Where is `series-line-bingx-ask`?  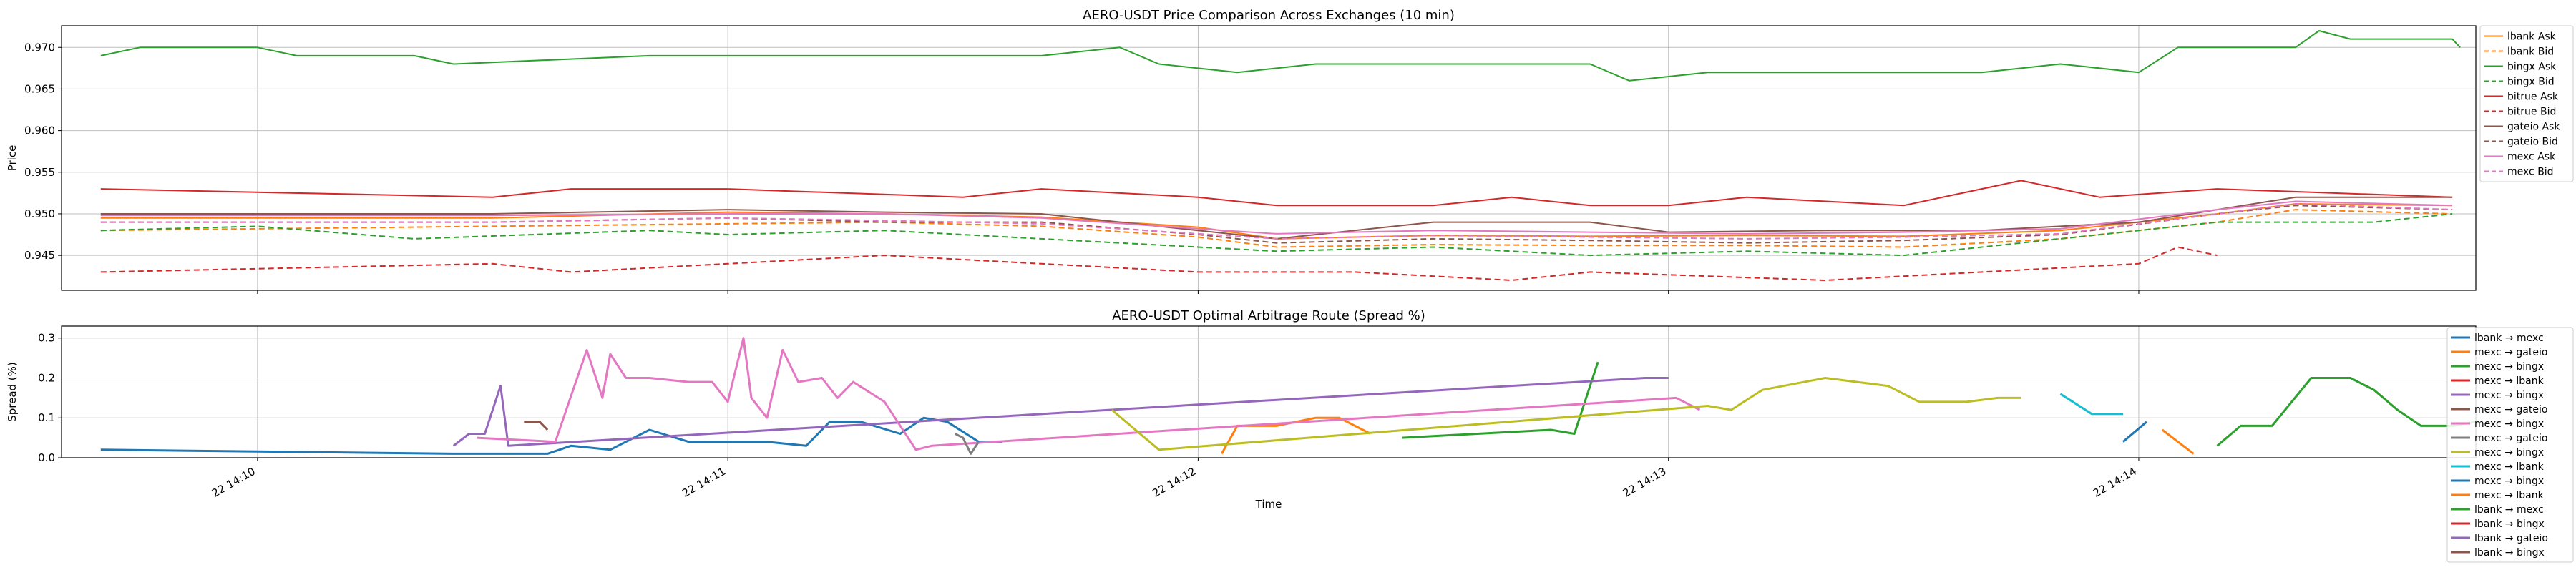
series-line-bingx-ask is located at coordinates (1280, 56).